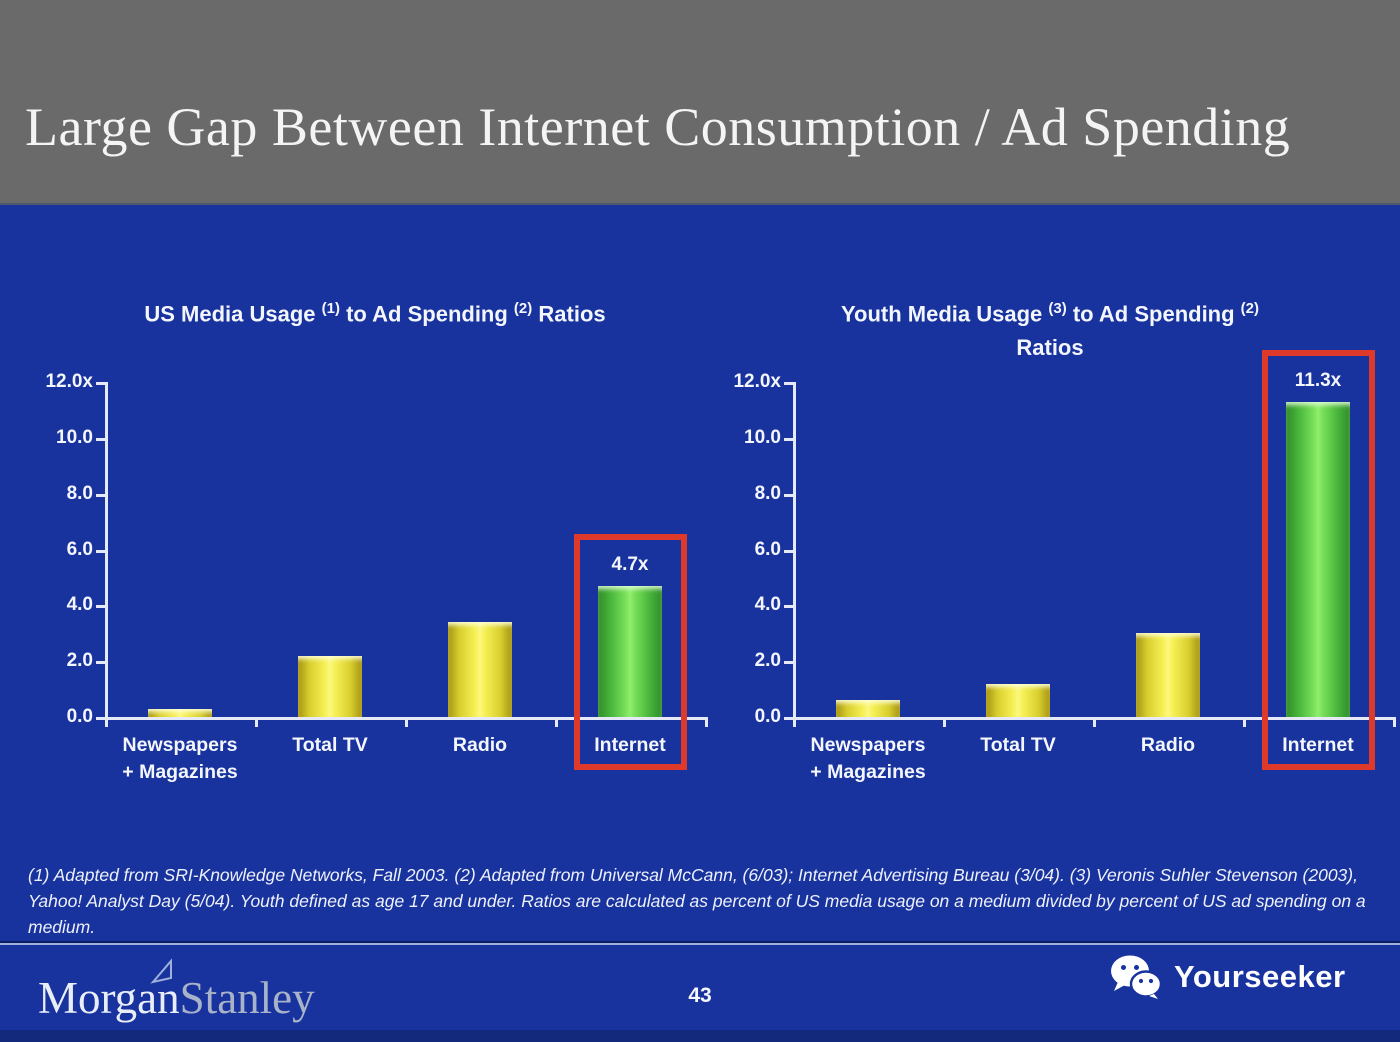 This screenshot has width=1400, height=1042. I want to click on yourseeker-watermark: Yourseeker, so click(1227, 977).